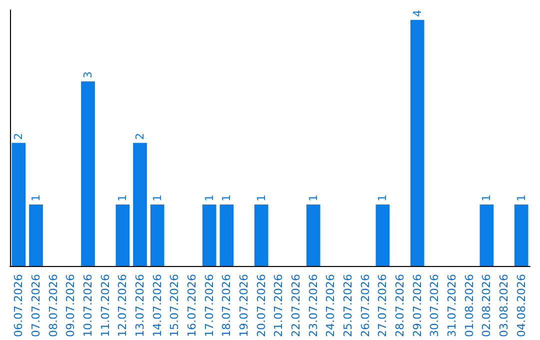 The image size is (540, 340). I want to click on x-tick-label: 04.08.2026, so click(521, 306).